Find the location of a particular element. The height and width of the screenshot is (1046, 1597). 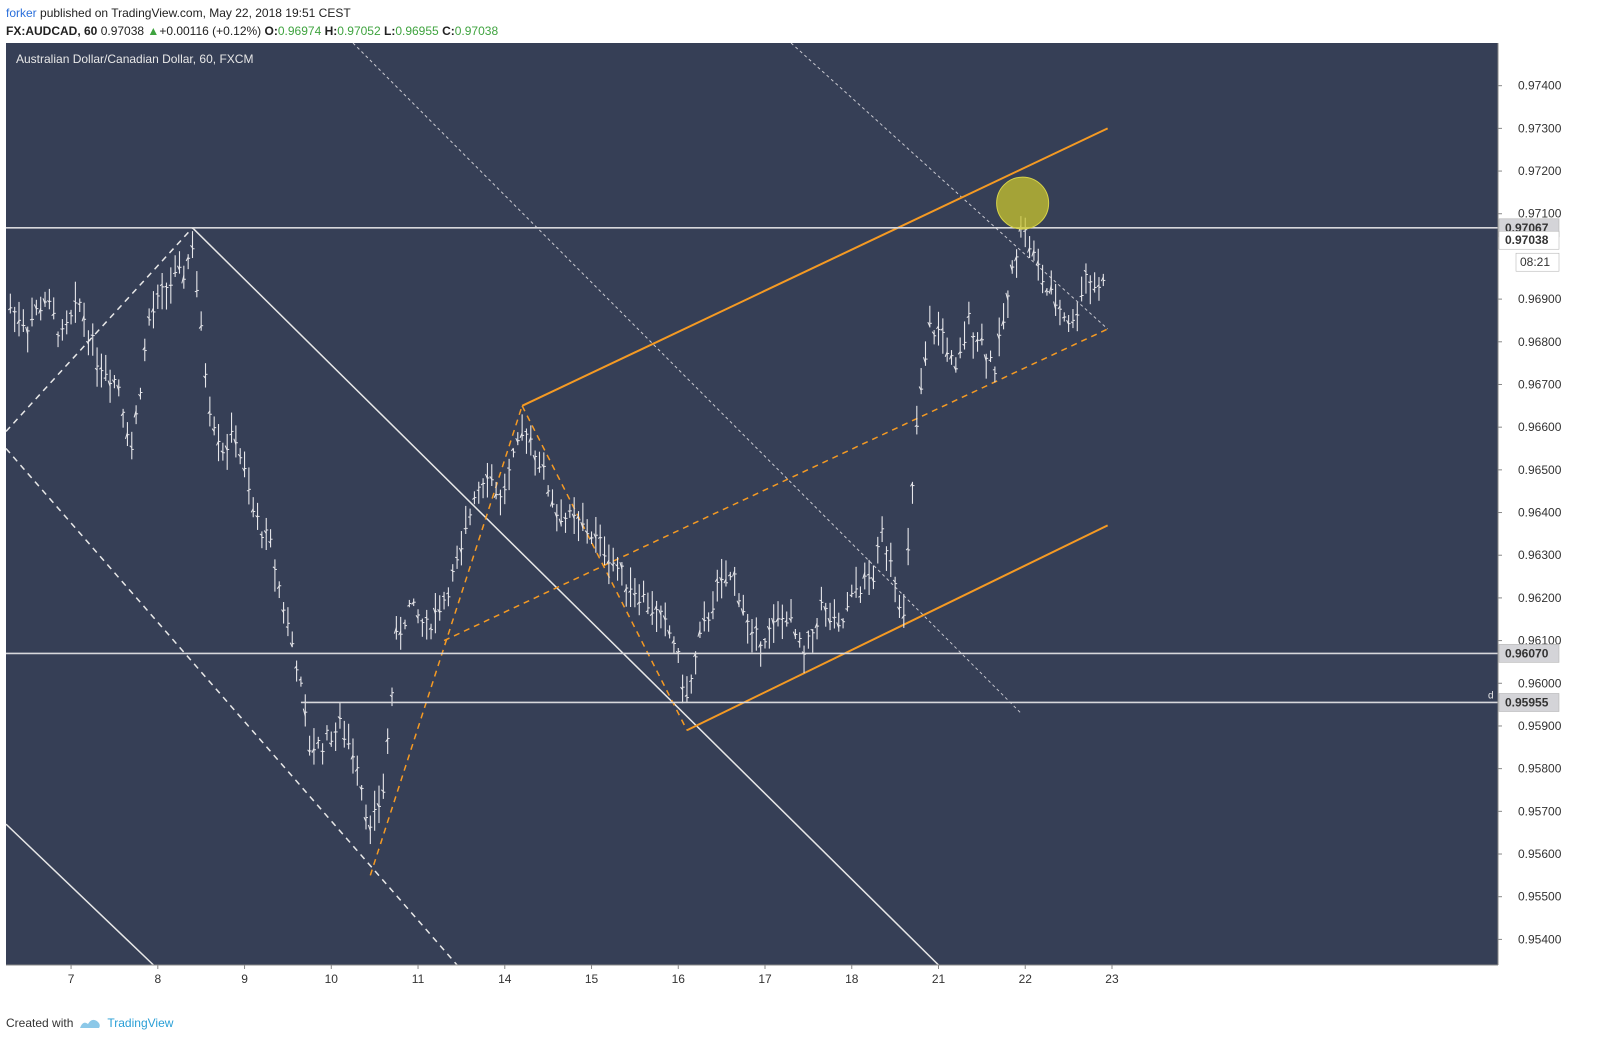

dotted-trend-line is located at coordinates (949, 186).